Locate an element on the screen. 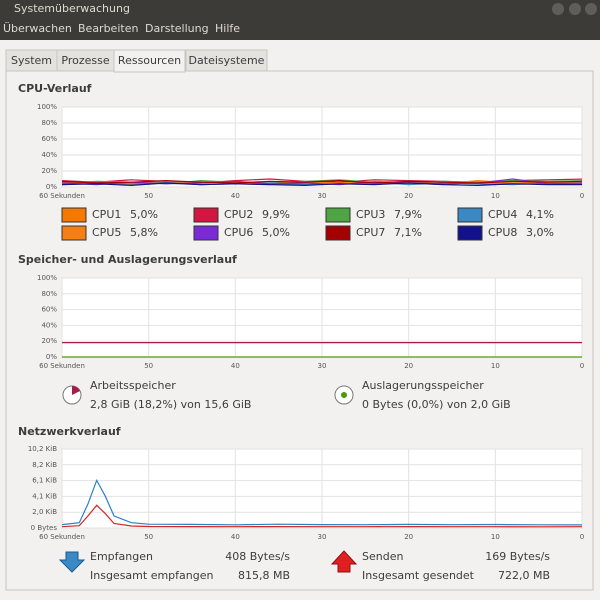 This screenshot has height=600, width=600. minimize-button is located at coordinates (558, 9).